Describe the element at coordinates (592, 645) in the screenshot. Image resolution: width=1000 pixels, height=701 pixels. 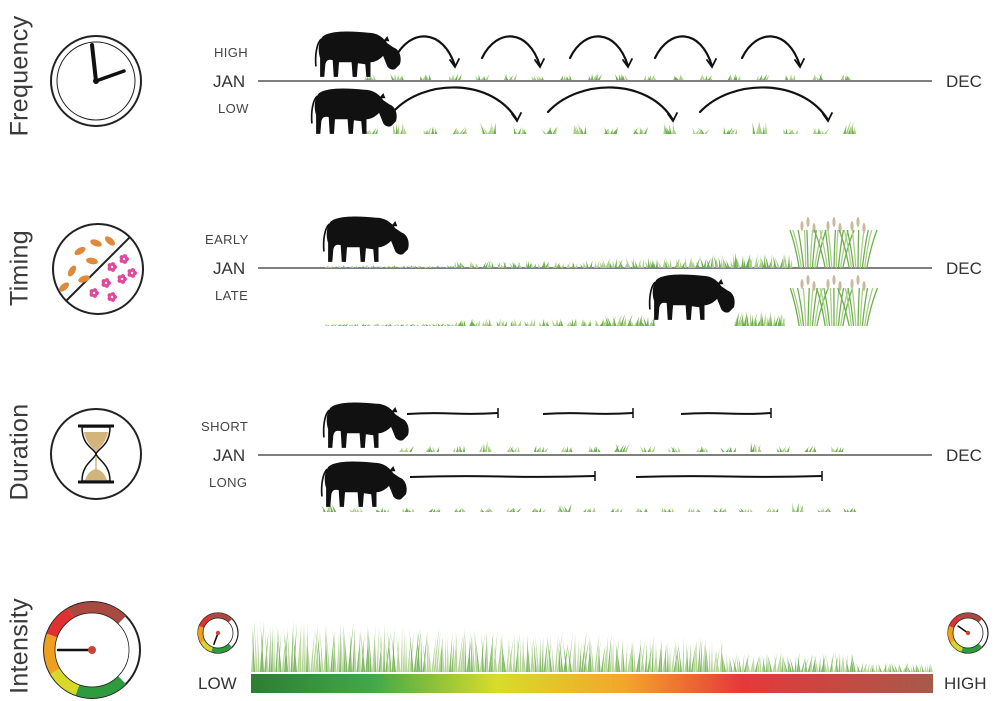
I see `intensity-grass` at that location.